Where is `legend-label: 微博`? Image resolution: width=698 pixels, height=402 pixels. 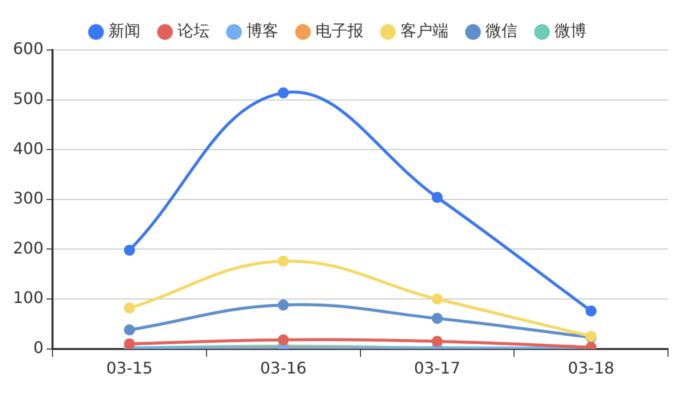 legend-label: 微博 is located at coordinates (570, 30).